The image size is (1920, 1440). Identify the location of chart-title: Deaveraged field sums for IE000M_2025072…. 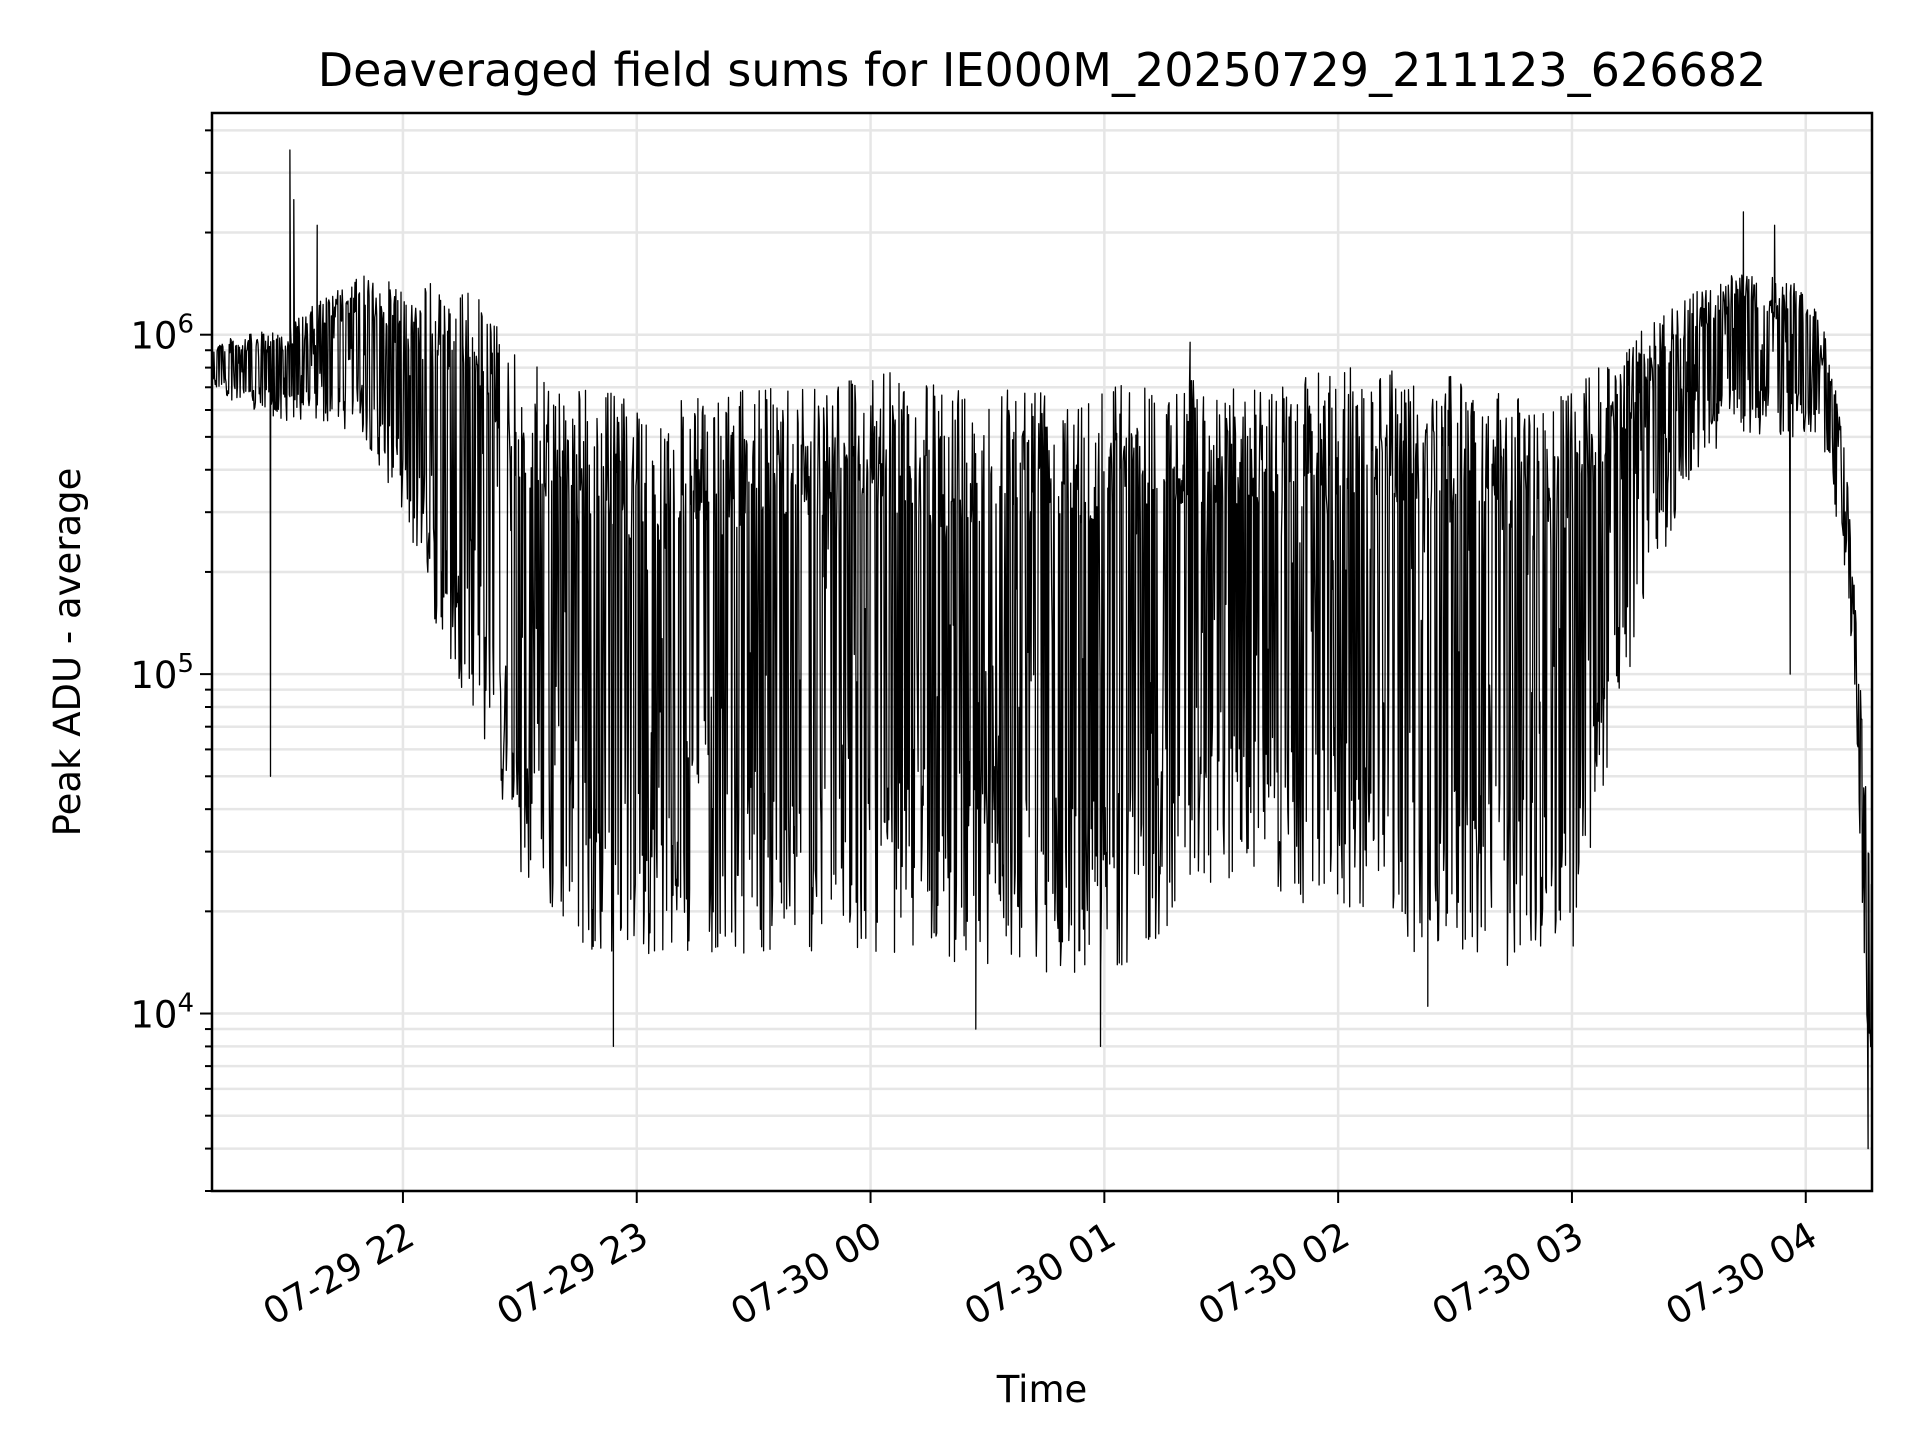
(1042, 70).